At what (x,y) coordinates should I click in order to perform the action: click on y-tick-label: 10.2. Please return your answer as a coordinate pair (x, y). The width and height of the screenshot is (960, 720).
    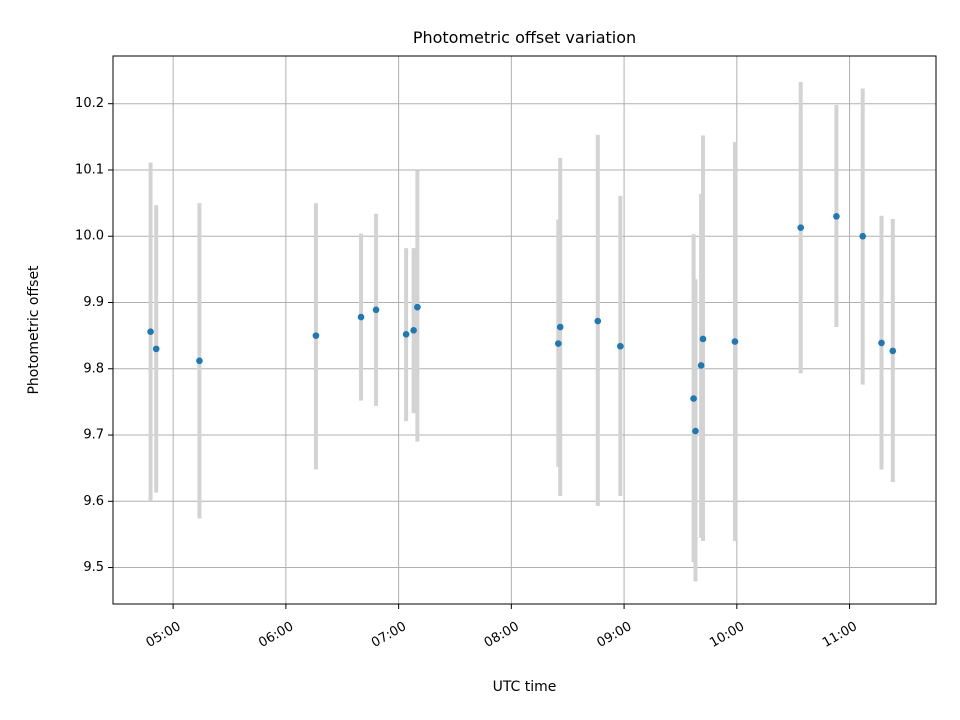
    Looking at the image, I should click on (89, 103).